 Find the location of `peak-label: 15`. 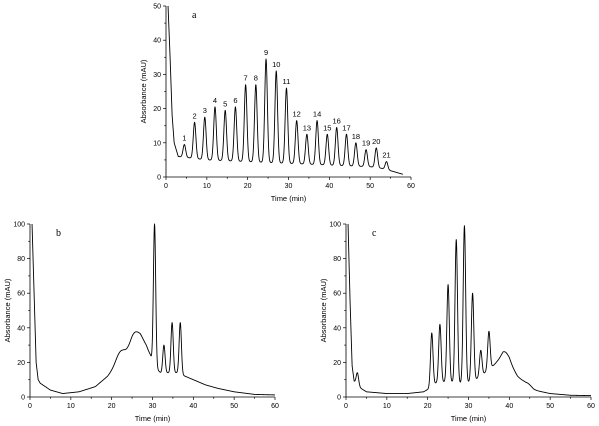

peak-label: 15 is located at coordinates (327, 127).